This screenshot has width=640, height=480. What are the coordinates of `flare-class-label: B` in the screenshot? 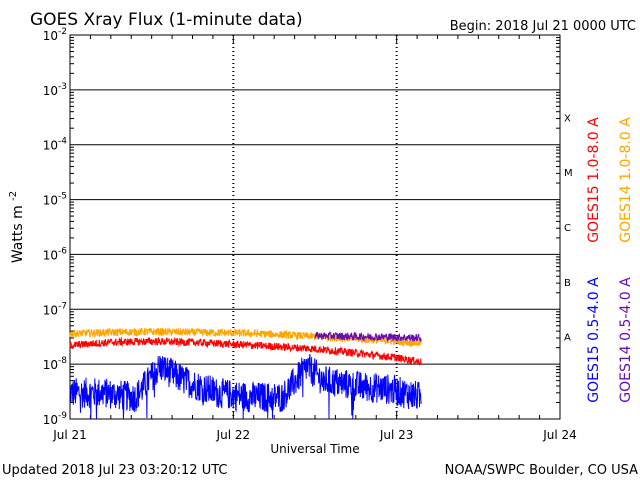 It's located at (567, 283).